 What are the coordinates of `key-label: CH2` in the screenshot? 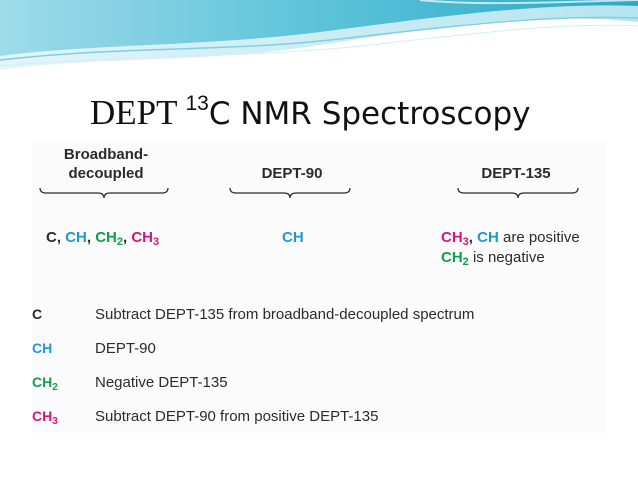 It's located at (45, 383).